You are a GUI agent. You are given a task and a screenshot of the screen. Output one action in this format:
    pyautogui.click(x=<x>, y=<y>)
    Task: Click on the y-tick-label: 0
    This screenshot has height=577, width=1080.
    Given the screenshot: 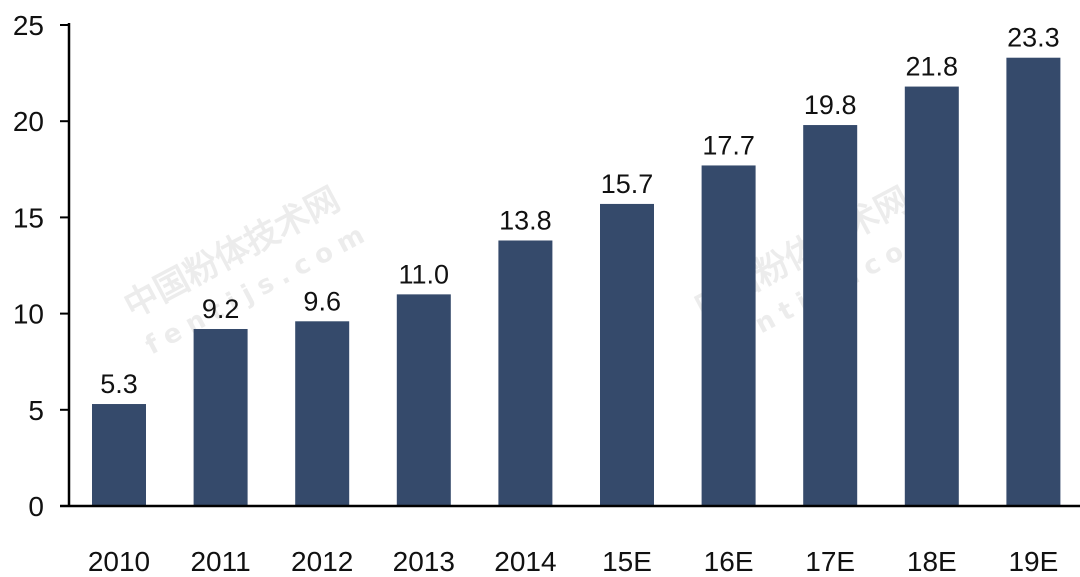 What is the action you would take?
    pyautogui.click(x=36, y=506)
    